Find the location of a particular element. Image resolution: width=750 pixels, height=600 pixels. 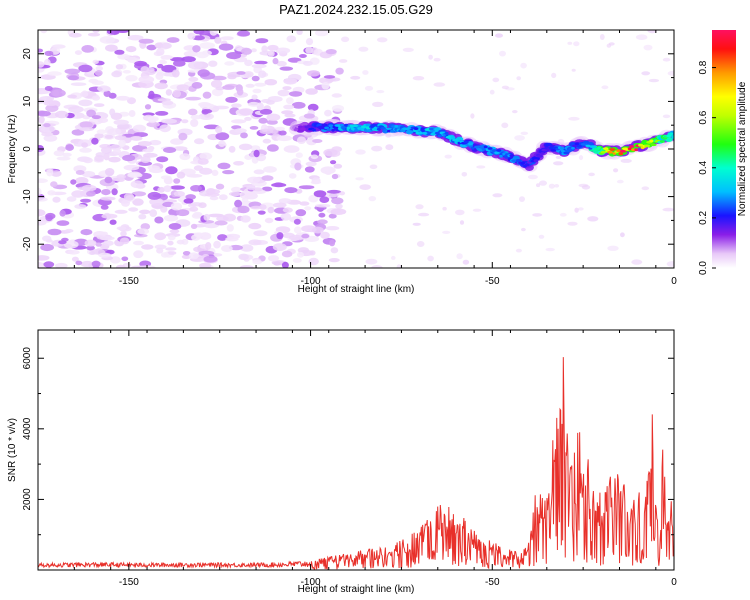

colorbar-tick-label: 0.6 is located at coordinates (703, 117).